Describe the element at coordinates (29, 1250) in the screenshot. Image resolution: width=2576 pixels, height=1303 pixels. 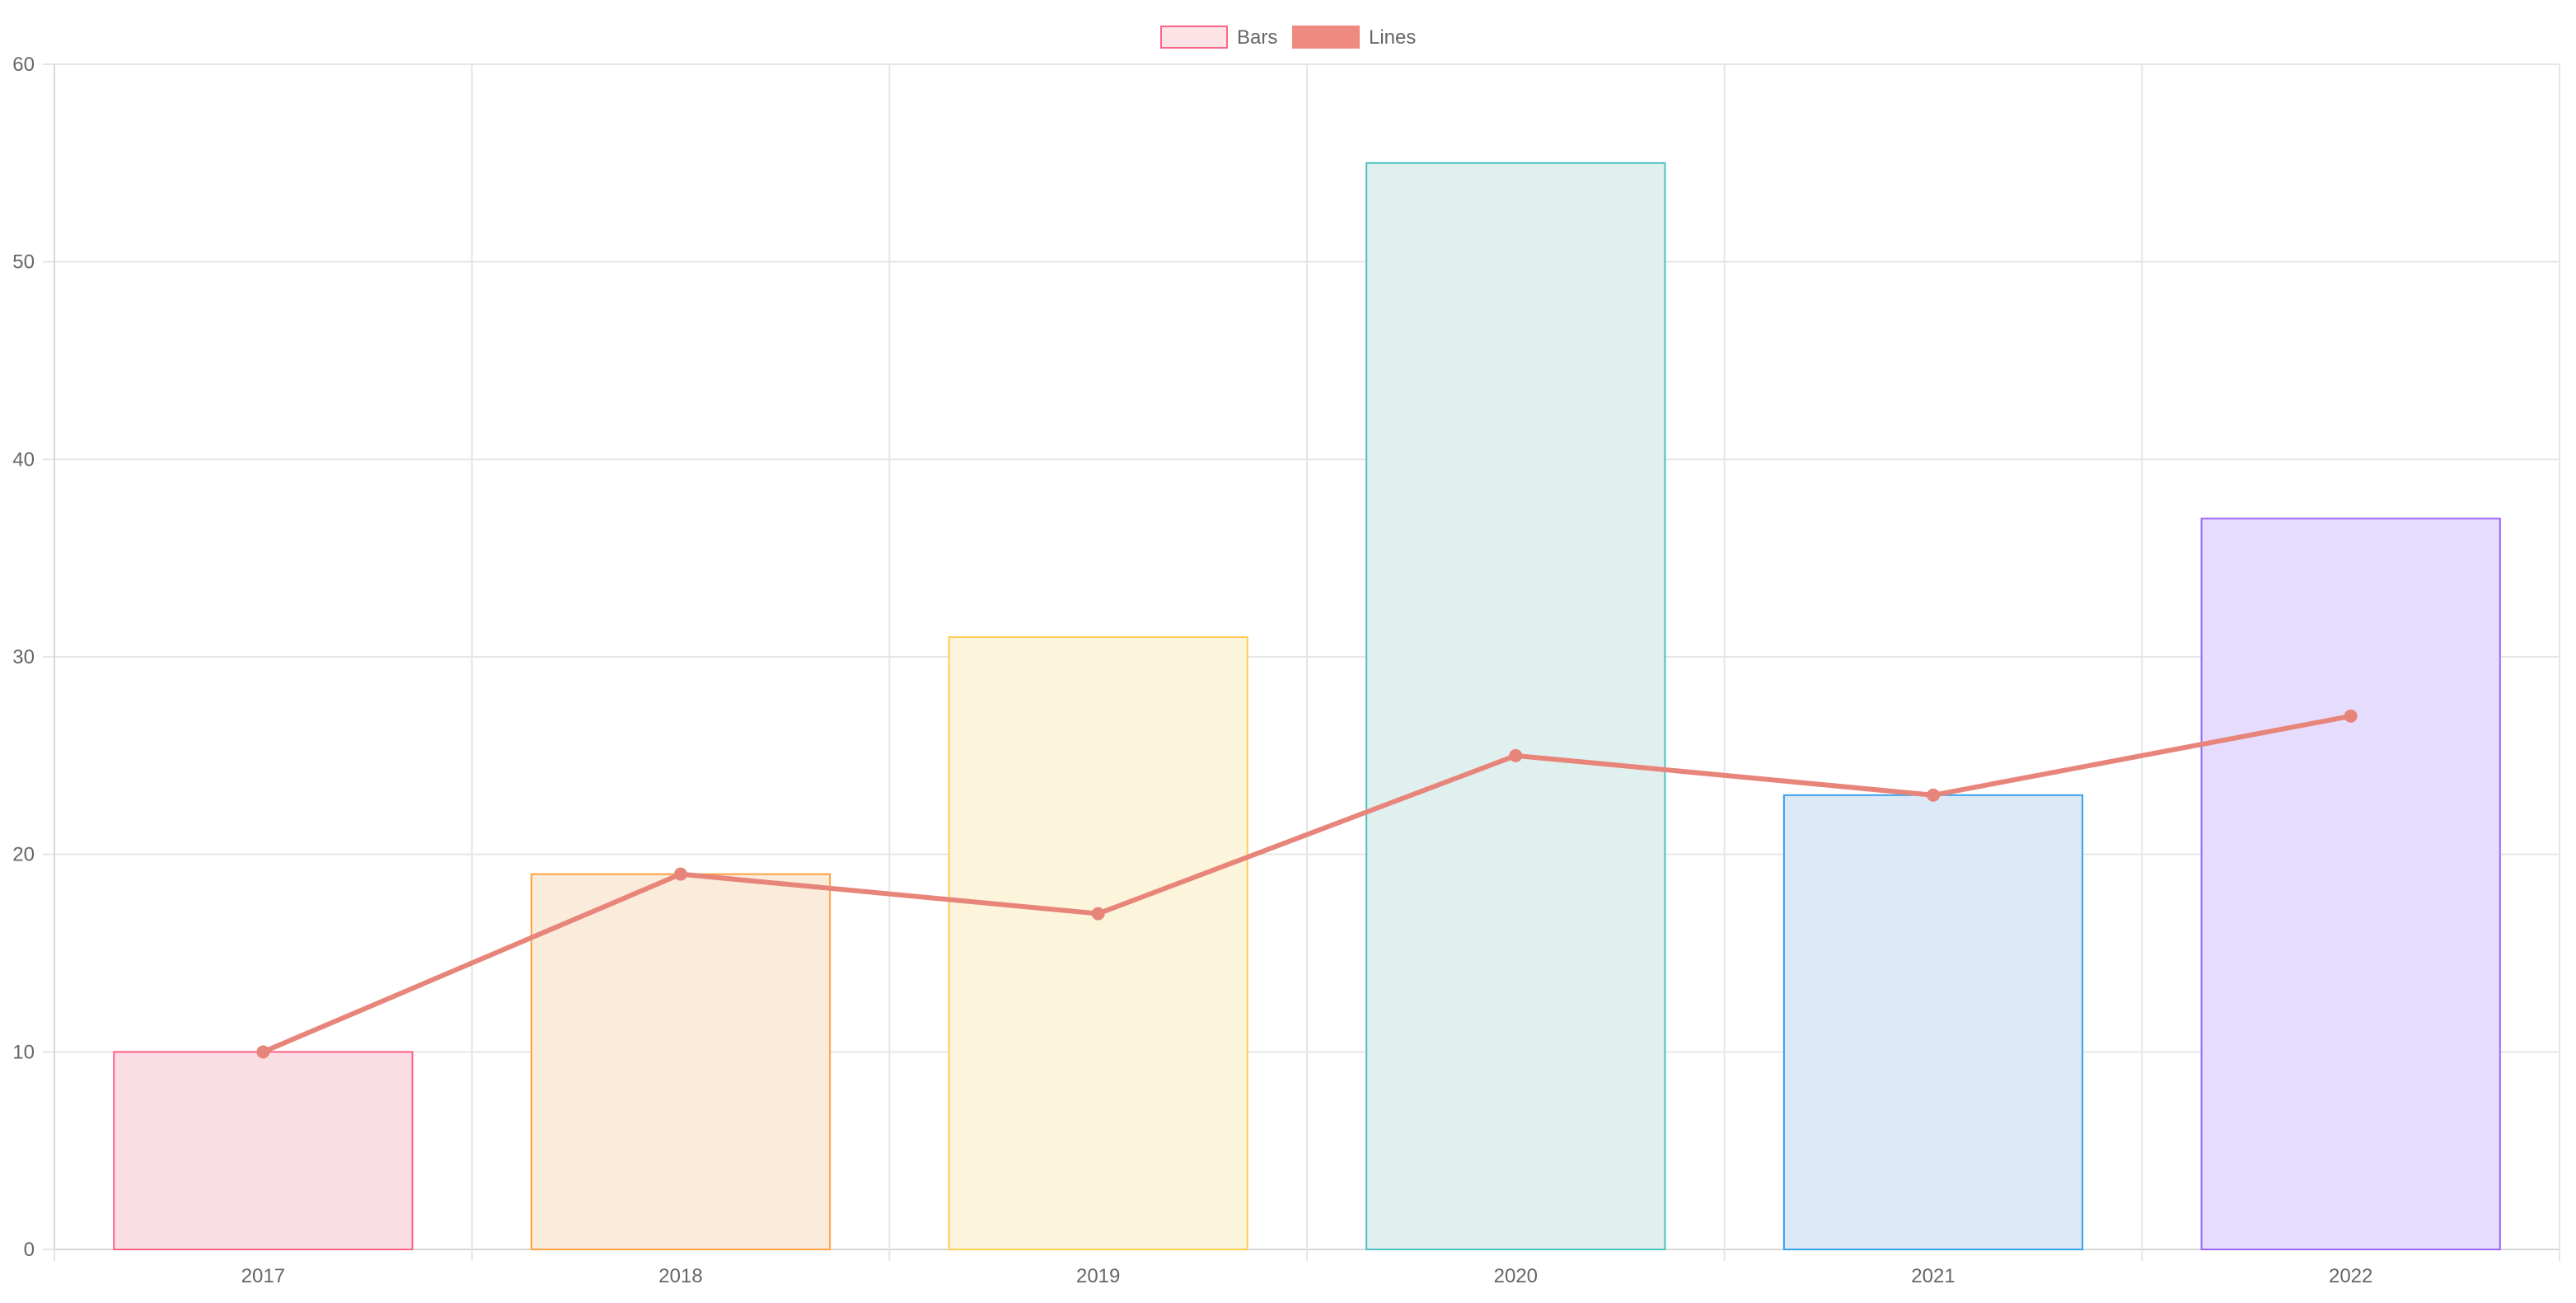
I see `y-tick-label: 0` at that location.